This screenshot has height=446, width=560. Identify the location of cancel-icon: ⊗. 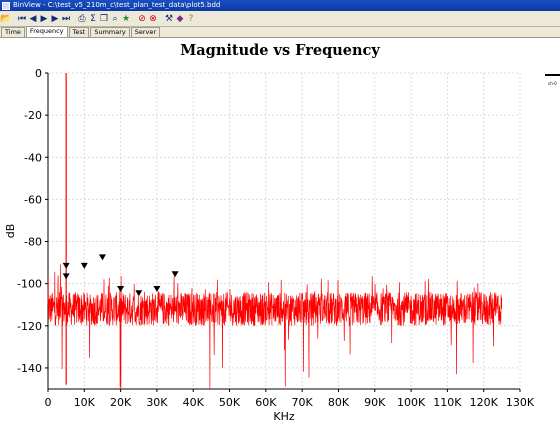
(153, 18).